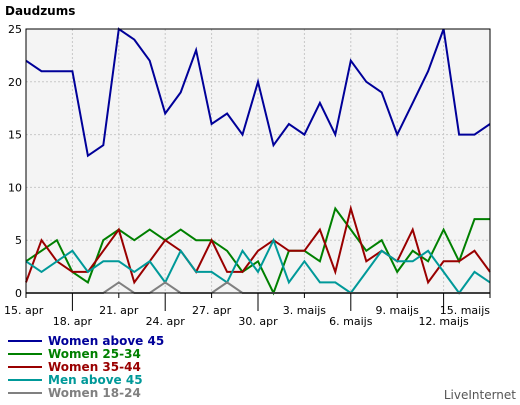 The image size is (520, 405). I want to click on y-tick-label: 5, so click(18, 240).